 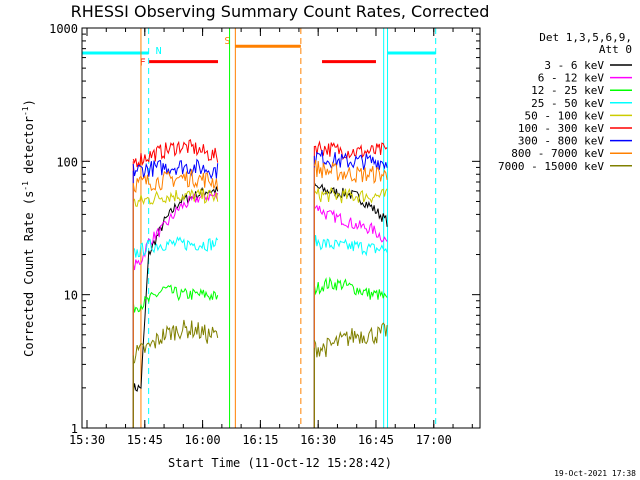 I want to click on legend-label: 300 - 800 keV, so click(x=561, y=141).